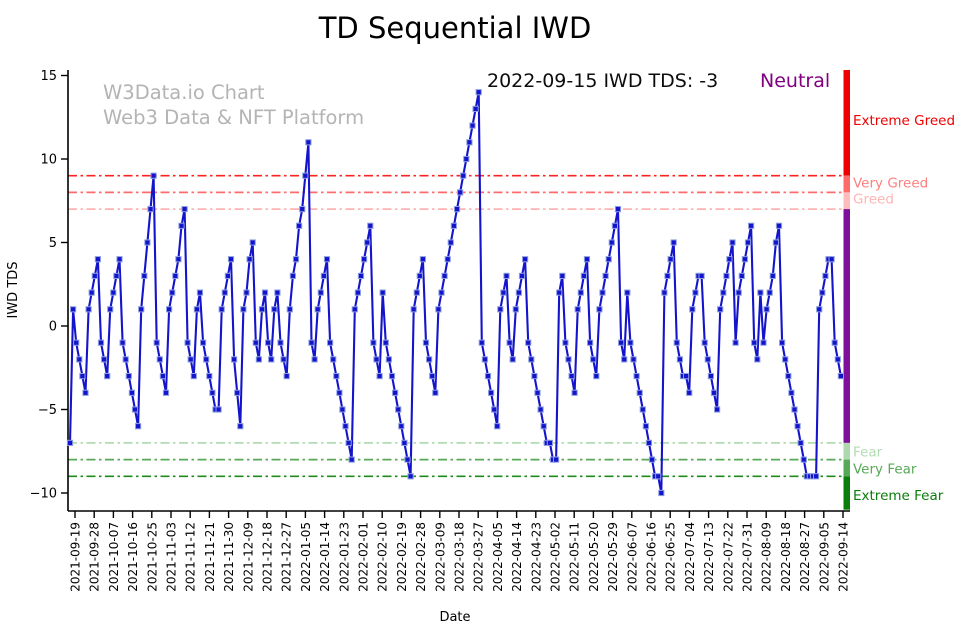 Image resolution: width=962 pixels, height=633 pixels. What do you see at coordinates (229, 557) in the screenshot?
I see `x-tick-label: 2021-11-30` at bounding box center [229, 557].